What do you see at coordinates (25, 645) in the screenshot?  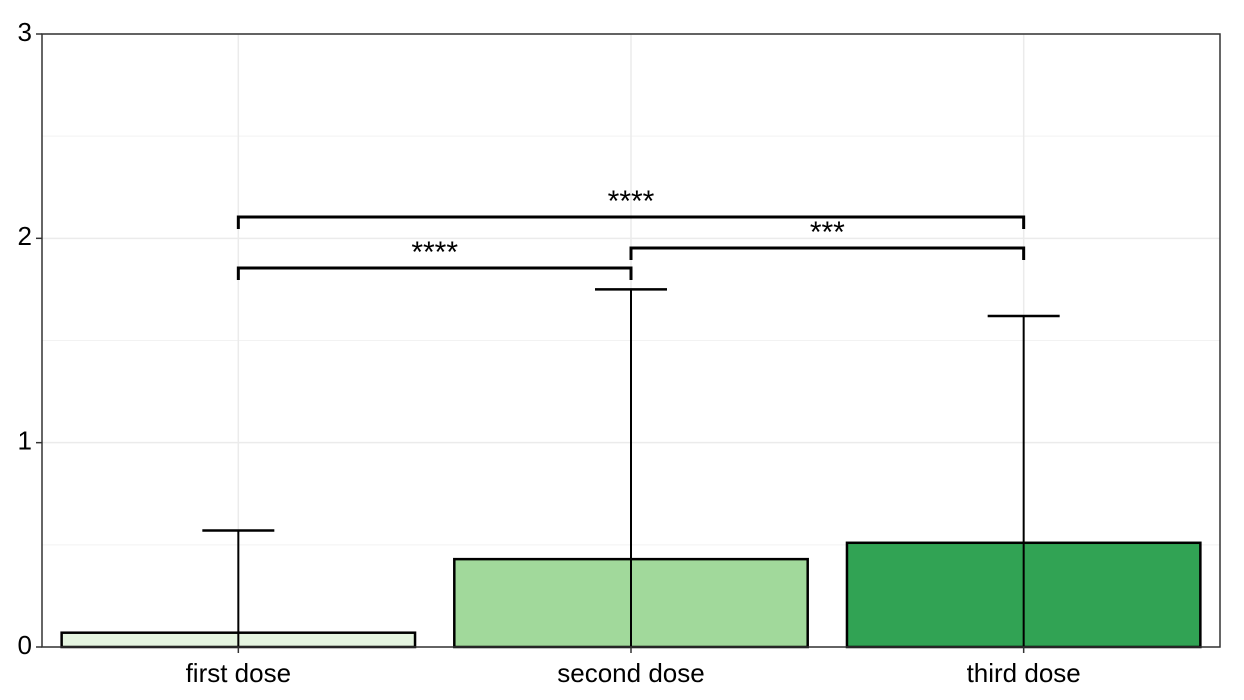 I see `y-tick-label: 0` at bounding box center [25, 645].